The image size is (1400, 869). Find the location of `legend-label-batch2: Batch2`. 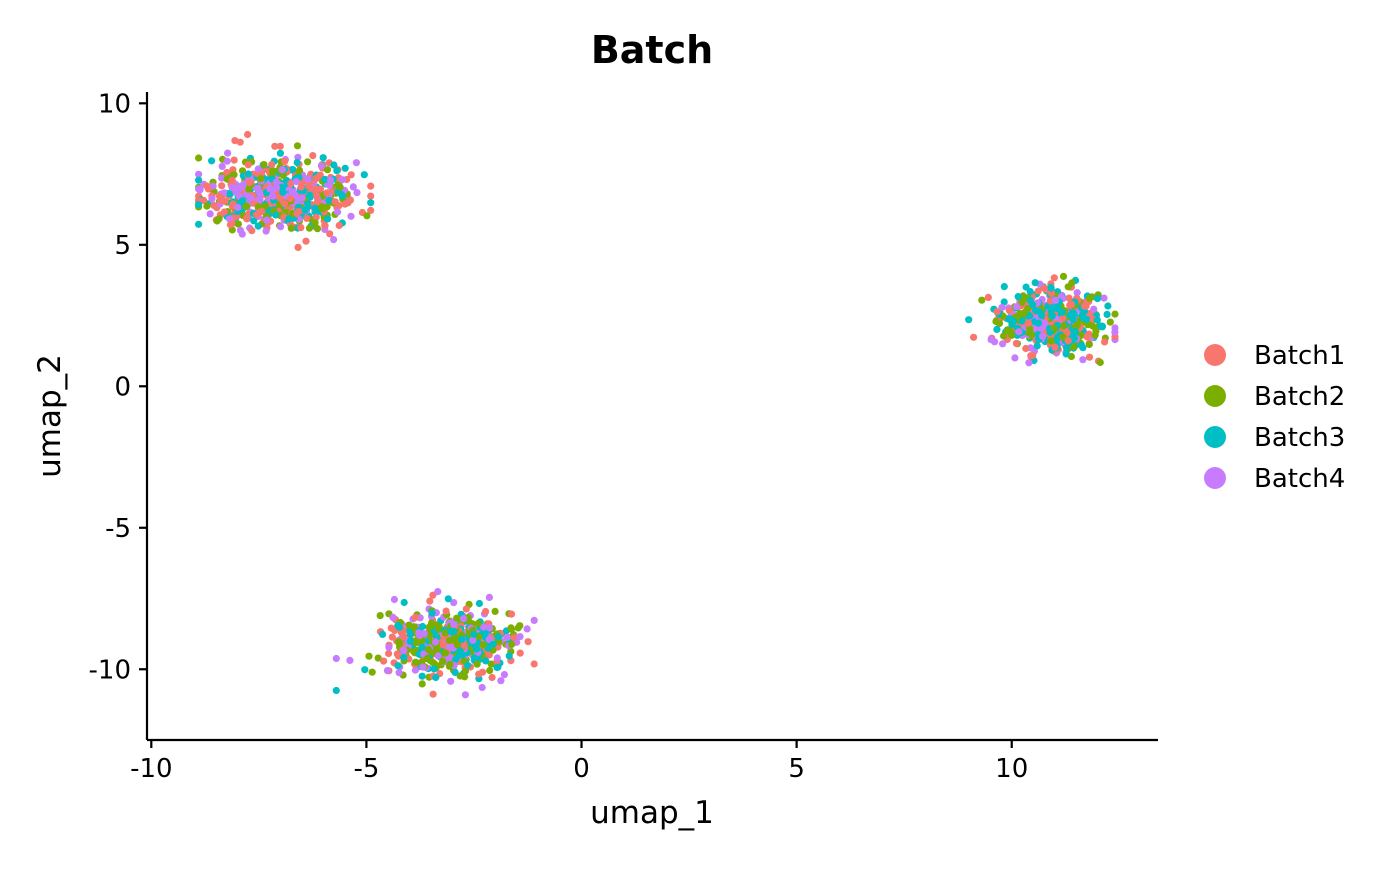

legend-label-batch2: Batch2 is located at coordinates (1299, 397).